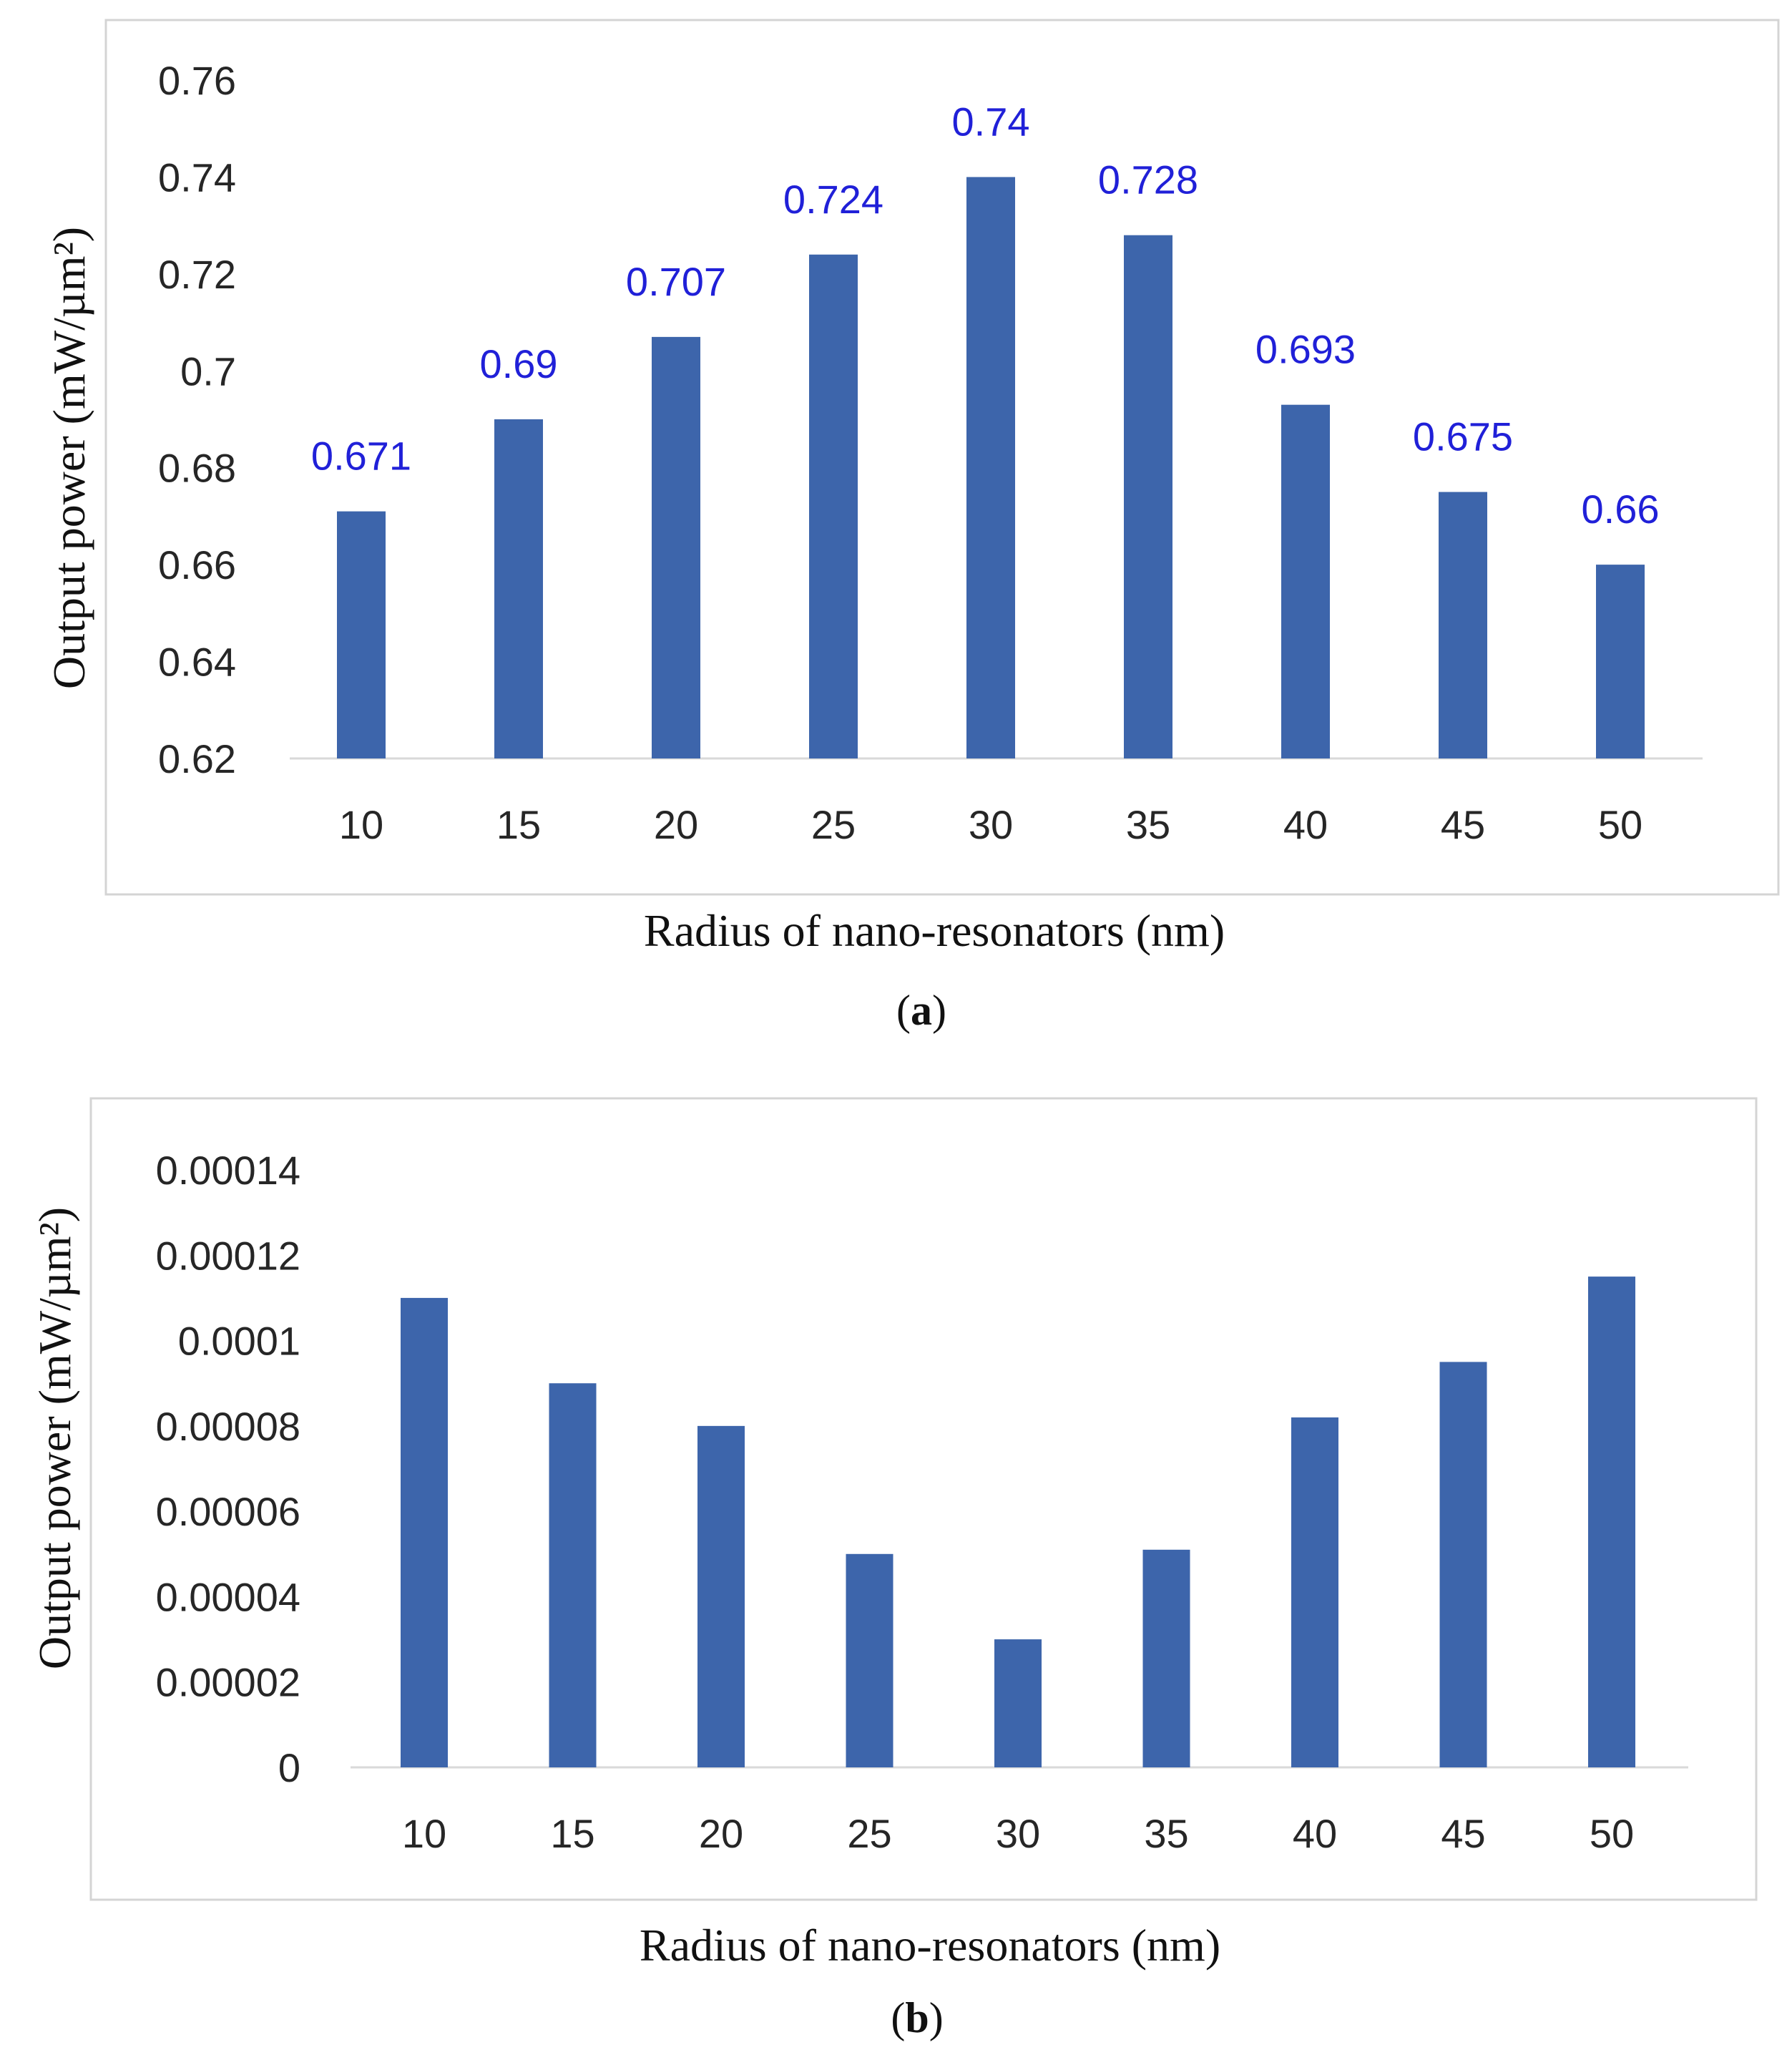 Image resolution: width=1792 pixels, height=2055 pixels. Describe the element at coordinates (197, 177) in the screenshot. I see `chart-a-y-tick: 0.74` at that location.